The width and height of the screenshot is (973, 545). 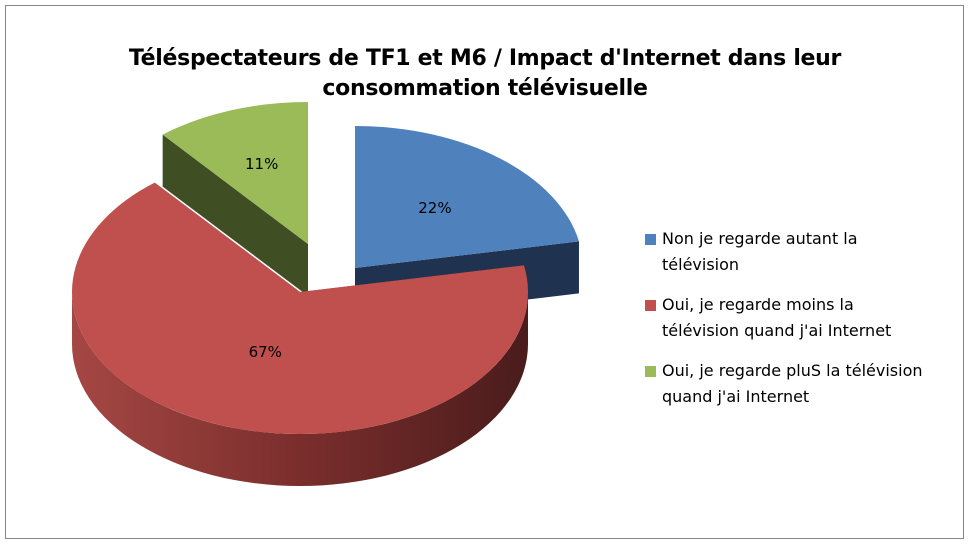 I want to click on pie-slice-plus, so click(x=235, y=173).